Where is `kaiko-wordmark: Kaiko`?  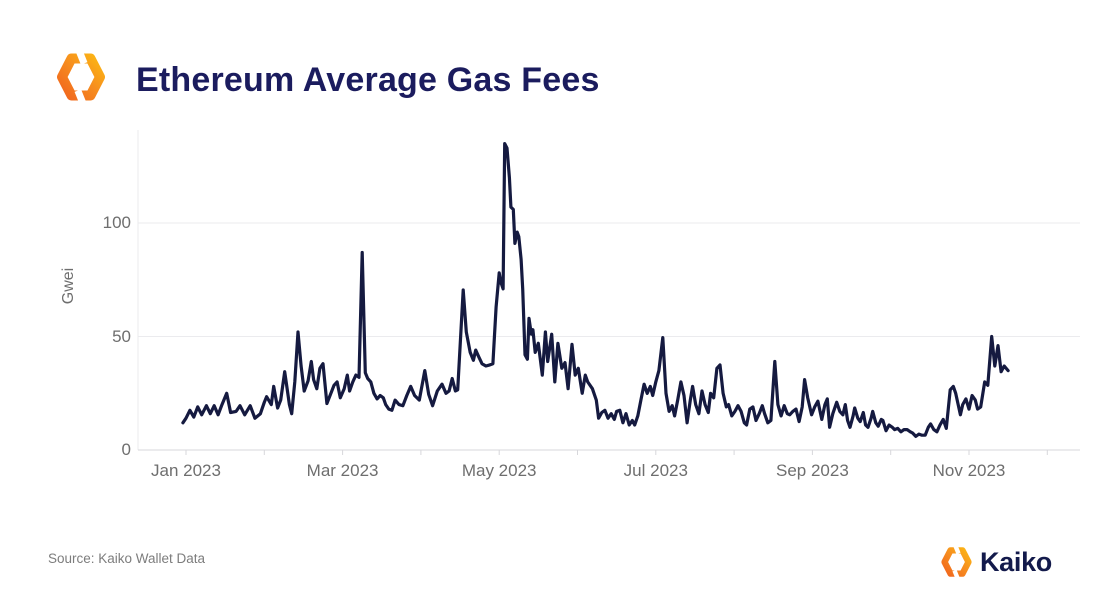
kaiko-wordmark: Kaiko is located at coordinates (1015, 562).